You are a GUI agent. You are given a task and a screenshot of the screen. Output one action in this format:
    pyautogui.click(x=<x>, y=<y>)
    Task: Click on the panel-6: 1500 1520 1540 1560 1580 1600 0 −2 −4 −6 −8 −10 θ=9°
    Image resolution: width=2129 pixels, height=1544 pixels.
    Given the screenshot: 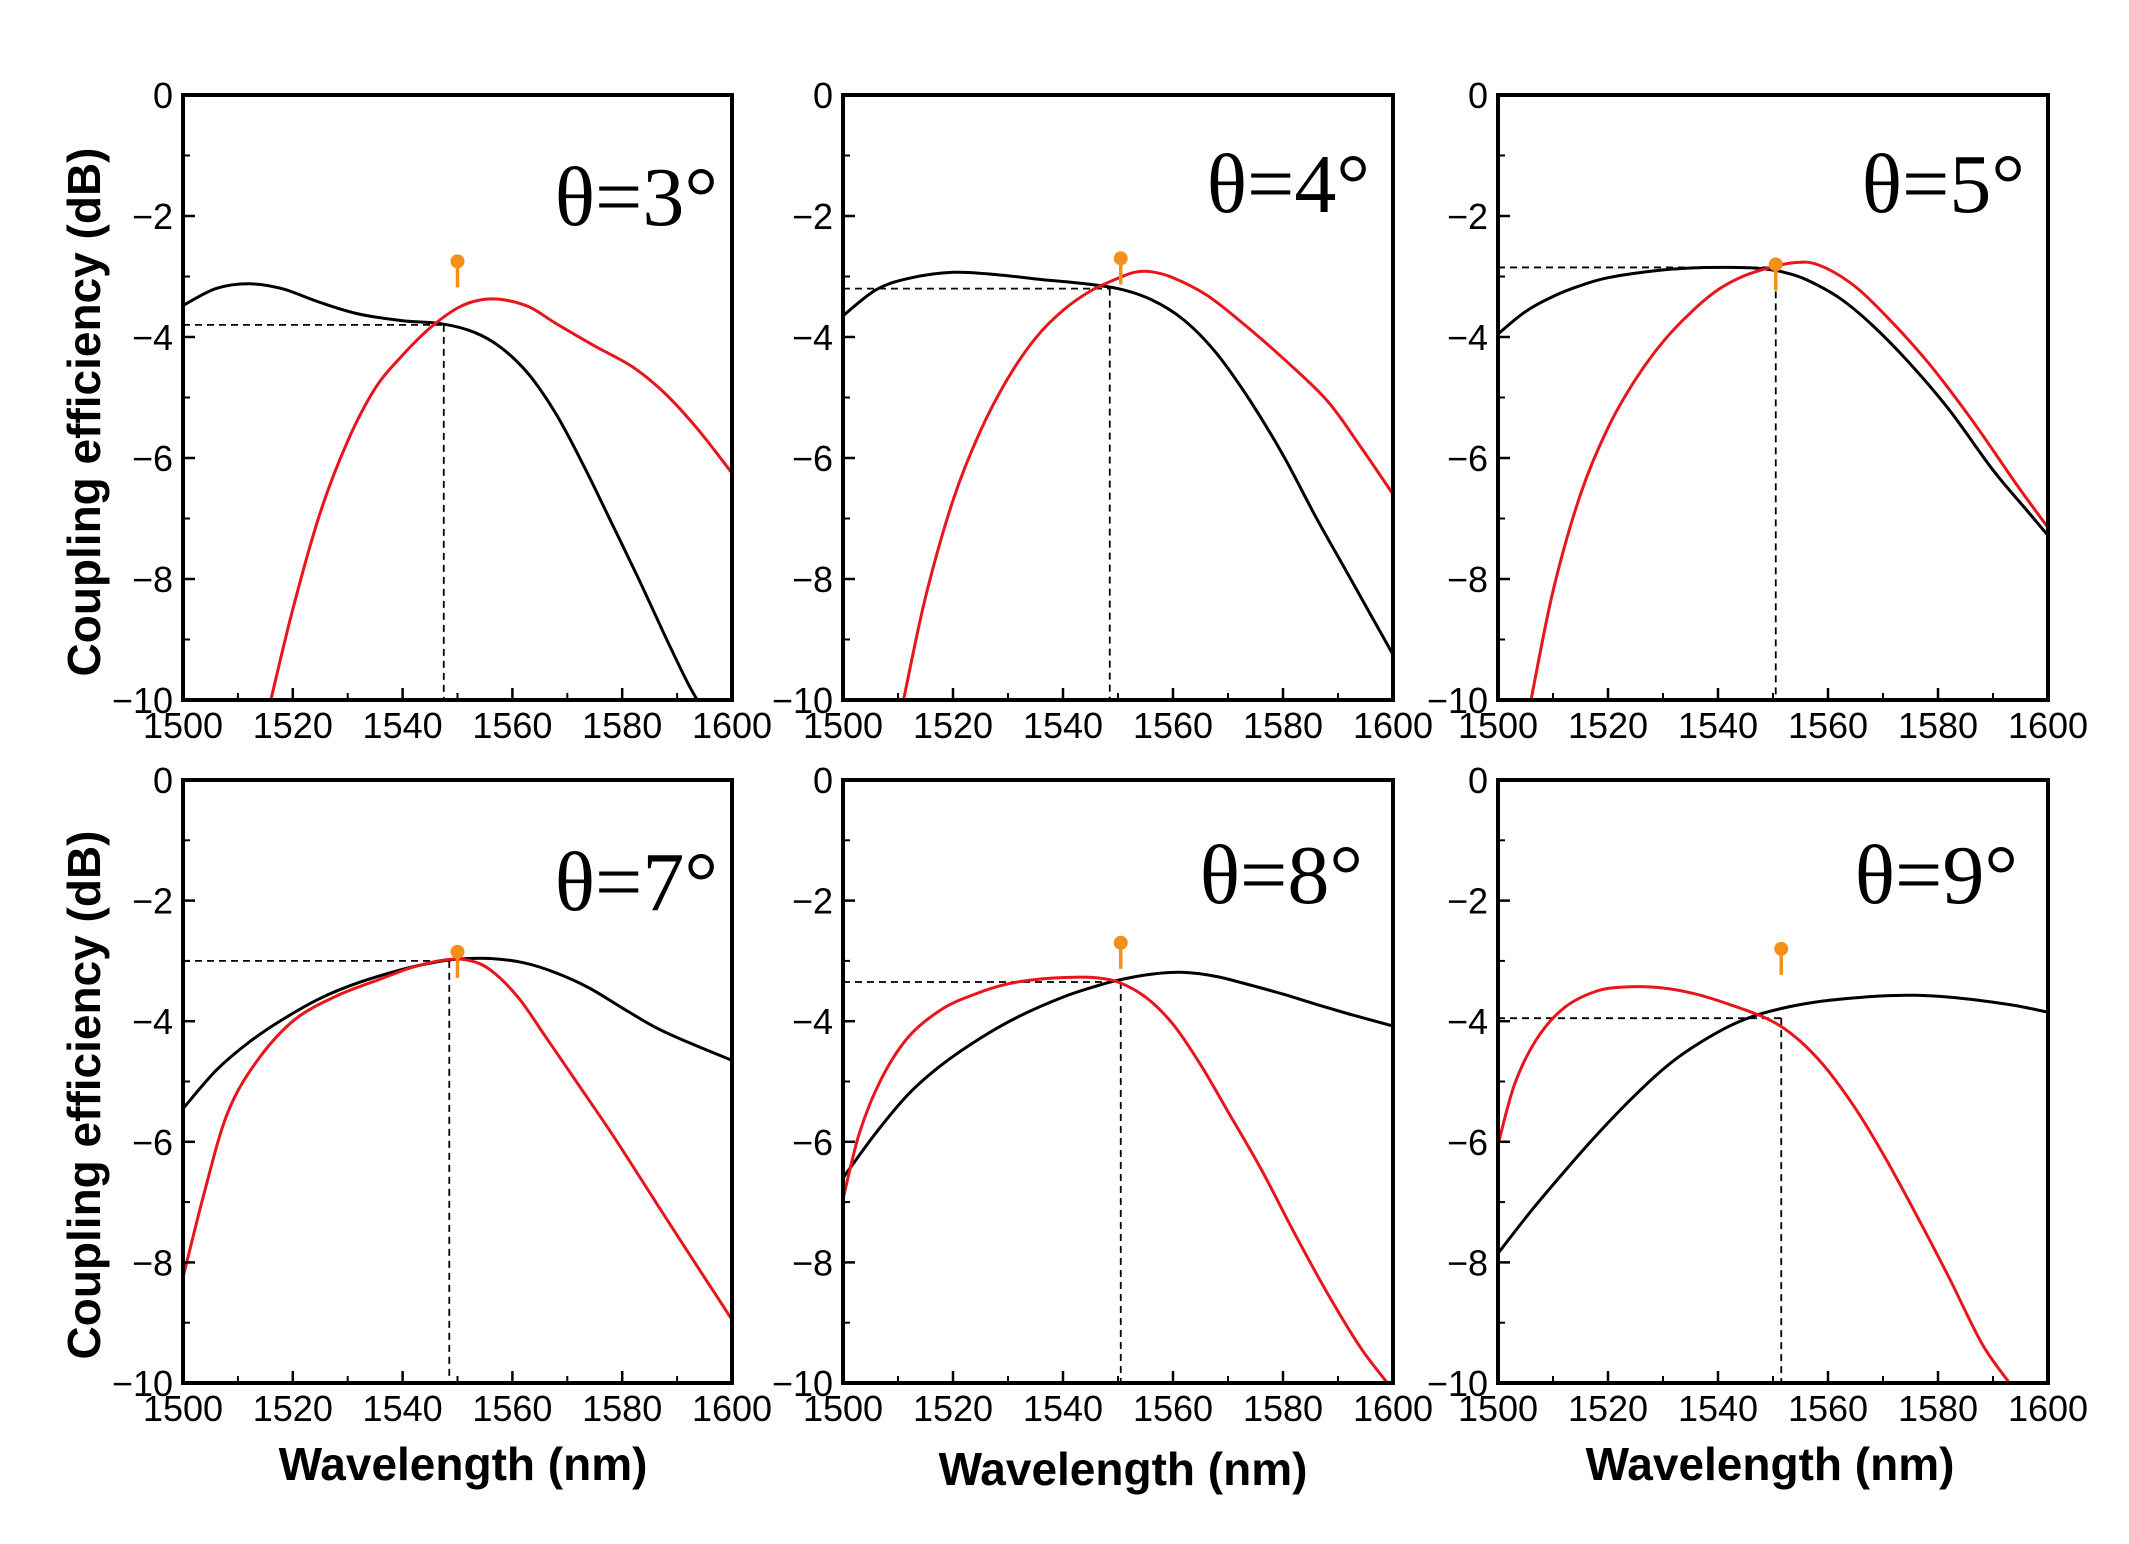 What is the action you would take?
    pyautogui.click(x=1757, y=1094)
    